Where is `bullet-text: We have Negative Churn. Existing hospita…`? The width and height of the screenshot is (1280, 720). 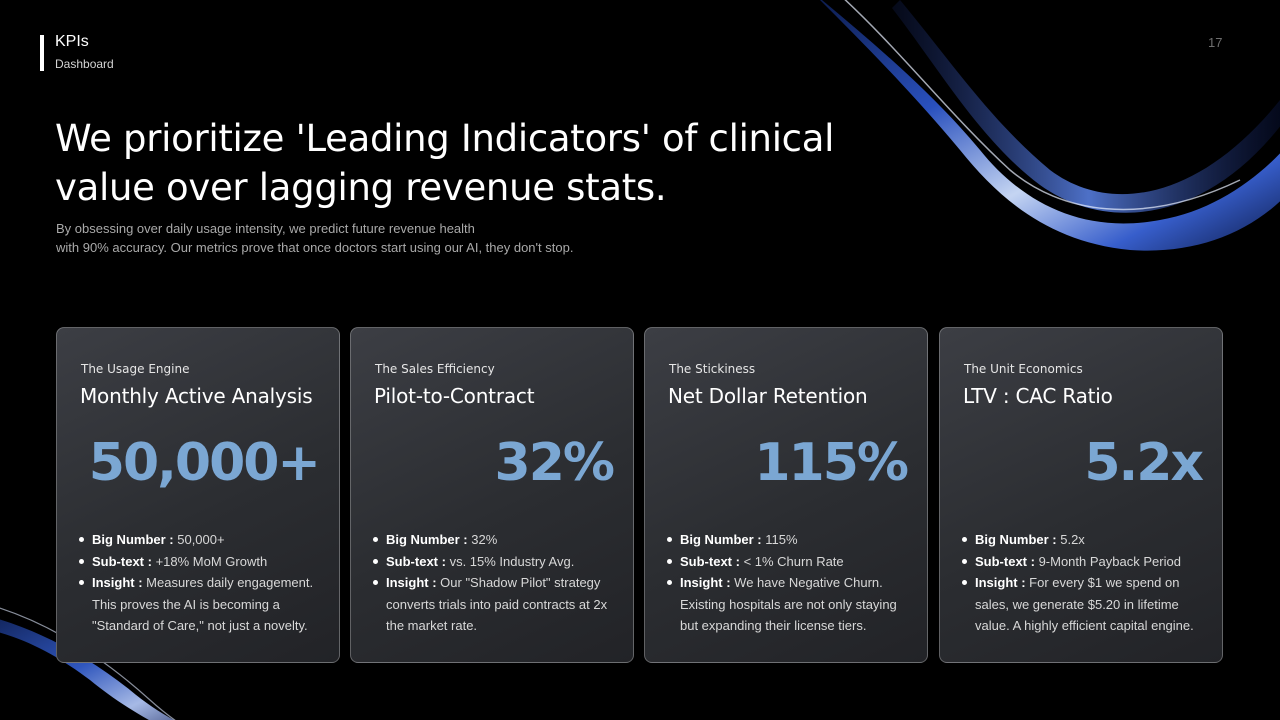 bullet-text: We have Negative Churn. Existing hospita… is located at coordinates (788, 604).